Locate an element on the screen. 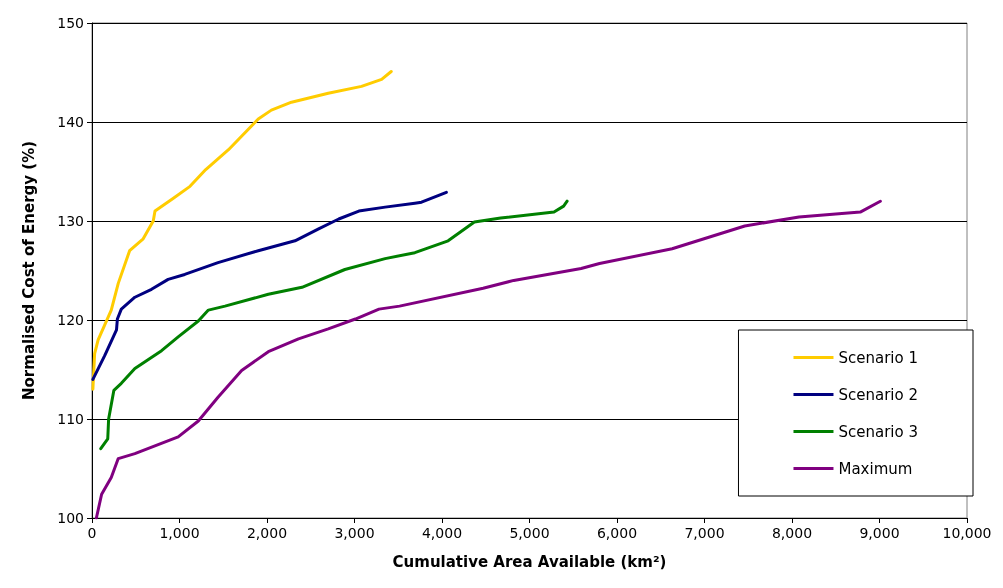 The image size is (1003, 588). y-tick-label: 120 is located at coordinates (70, 320).